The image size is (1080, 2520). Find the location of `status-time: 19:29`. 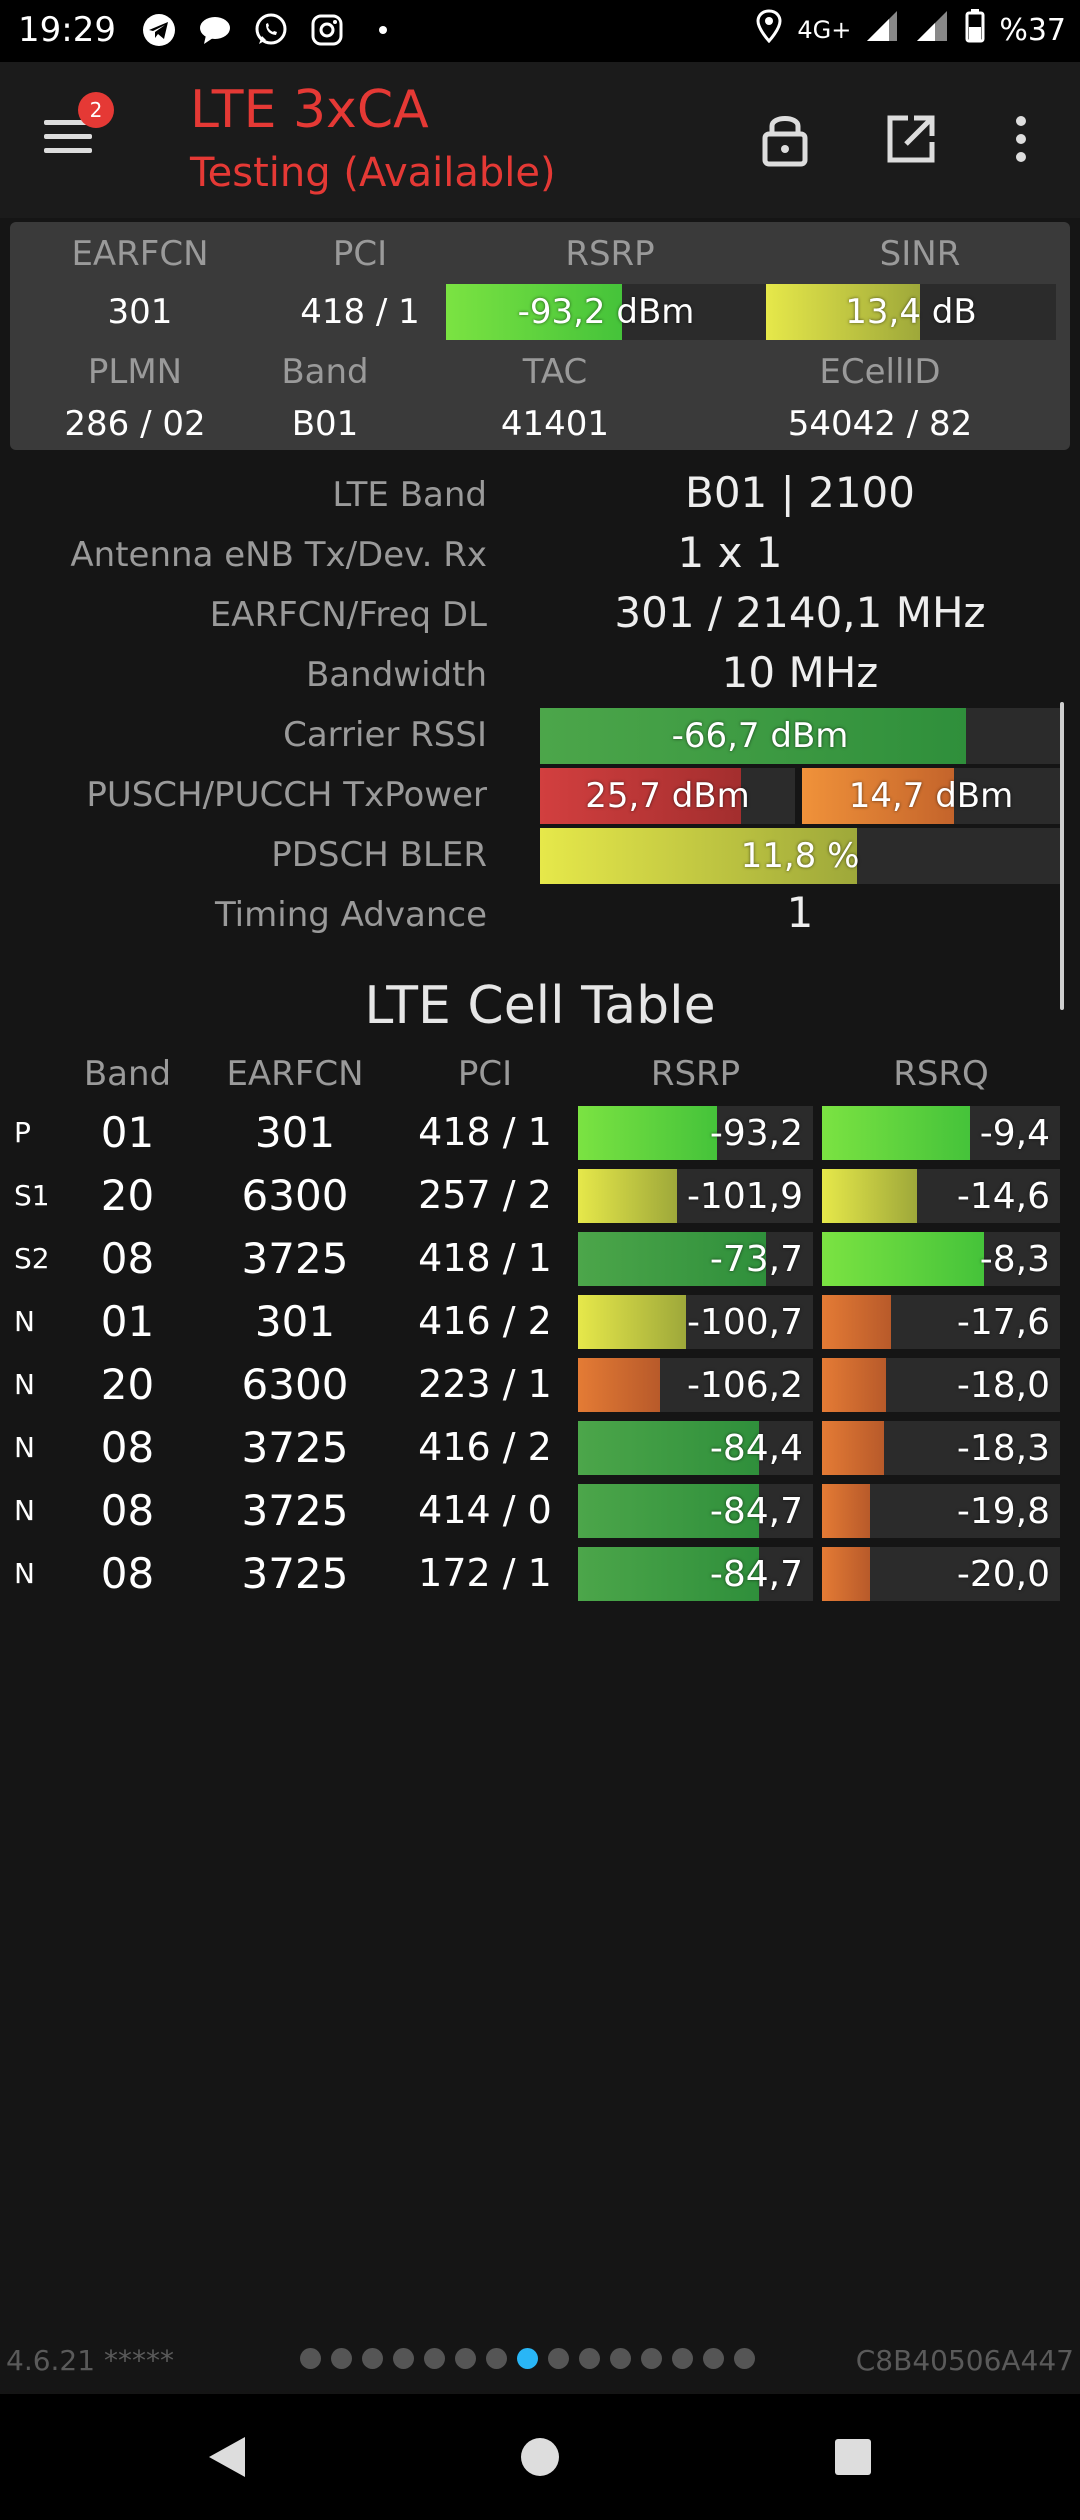

status-time: 19:29 is located at coordinates (67, 30).